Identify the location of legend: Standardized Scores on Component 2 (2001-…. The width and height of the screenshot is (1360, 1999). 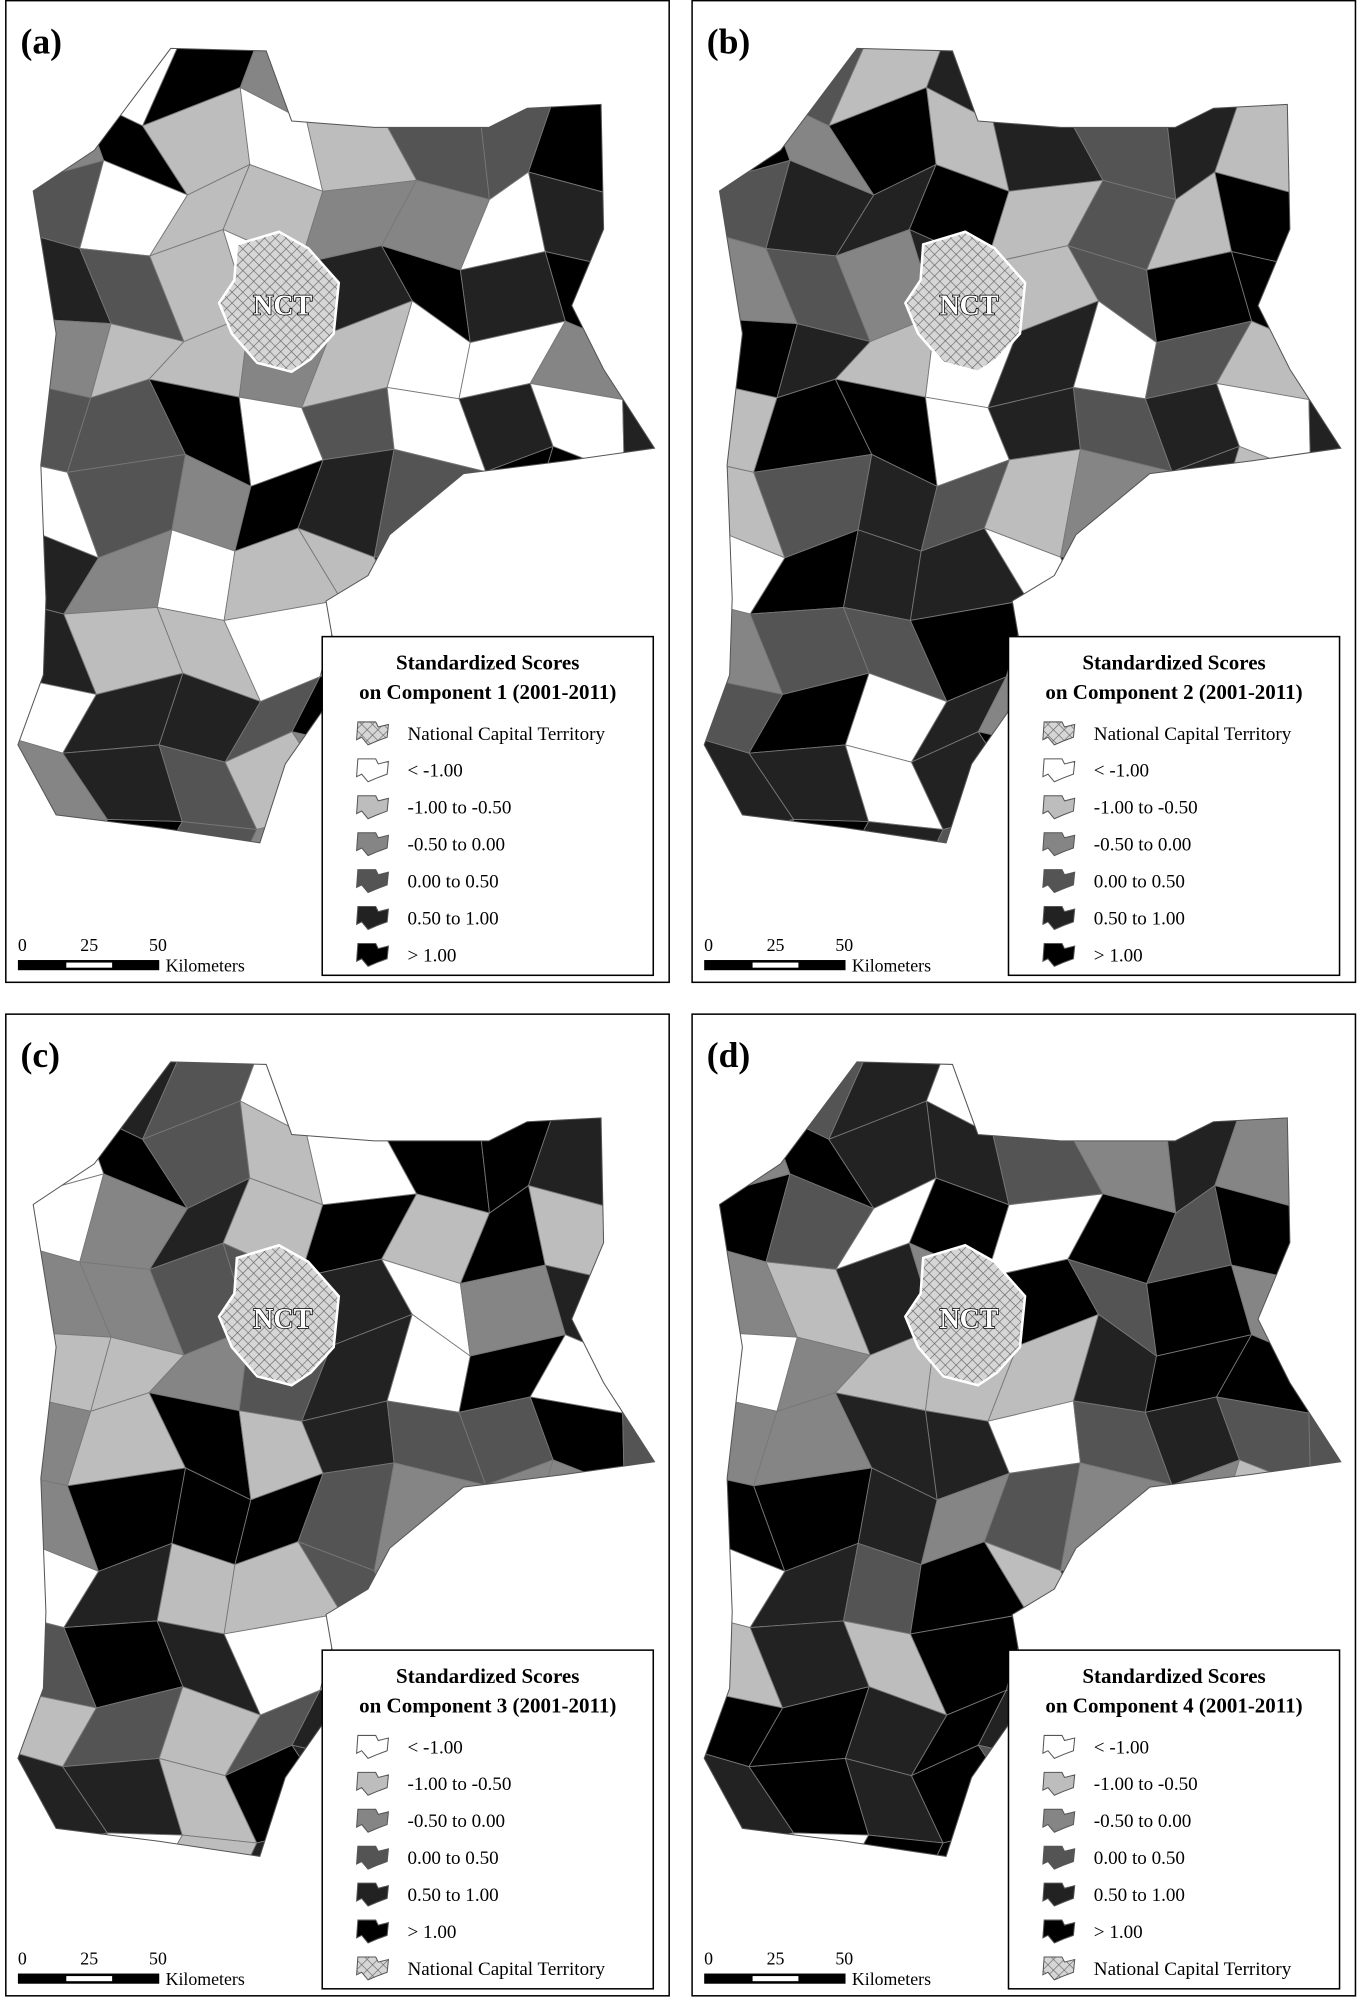
(1174, 806).